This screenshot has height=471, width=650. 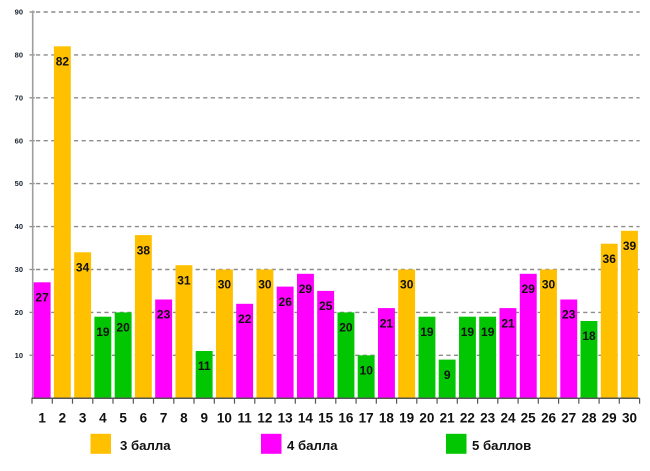 What do you see at coordinates (83, 418) in the screenshot?
I see `svg-text: 3` at bounding box center [83, 418].